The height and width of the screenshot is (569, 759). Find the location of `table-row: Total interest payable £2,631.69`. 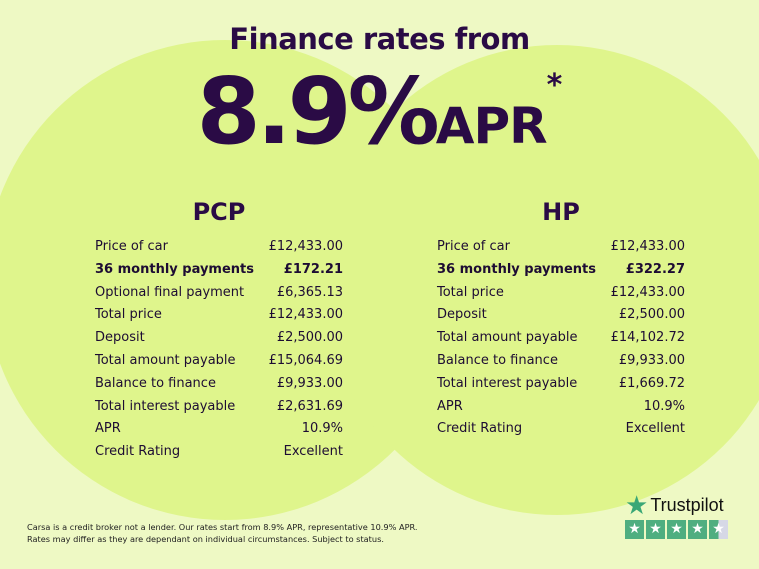

table-row: Total interest payable £2,631.69 is located at coordinates (219, 407).